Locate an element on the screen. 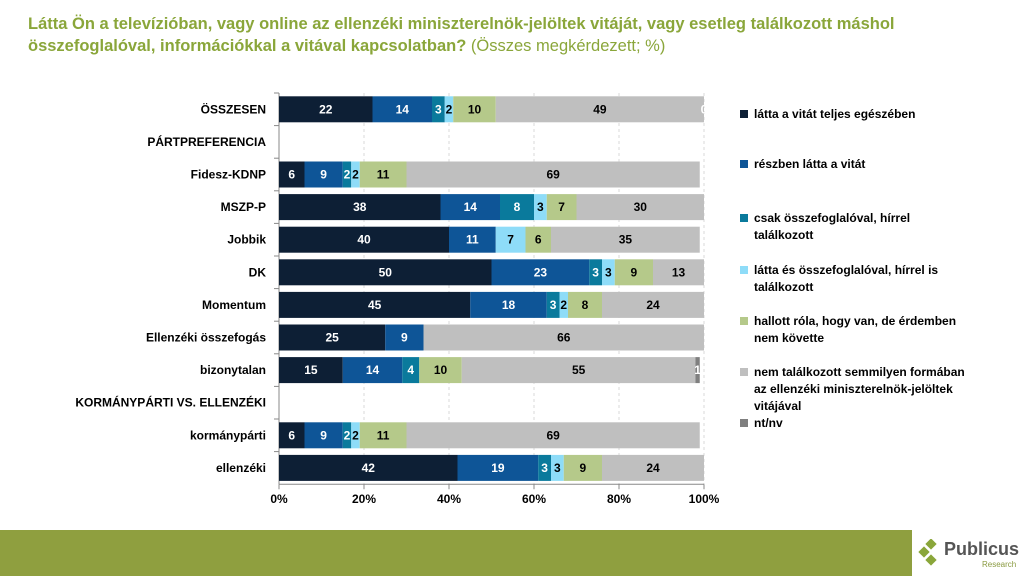 Image resolution: width=1024 pixels, height=576 pixels. logo-text: Publicus is located at coordinates (982, 549).